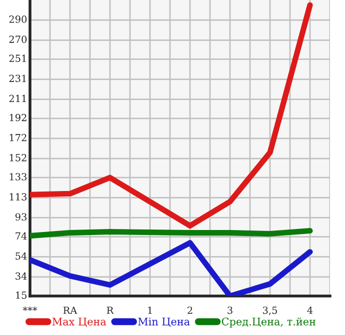 The height and width of the screenshot is (335, 345). I want to click on y-tick-label: 251, so click(17, 58).